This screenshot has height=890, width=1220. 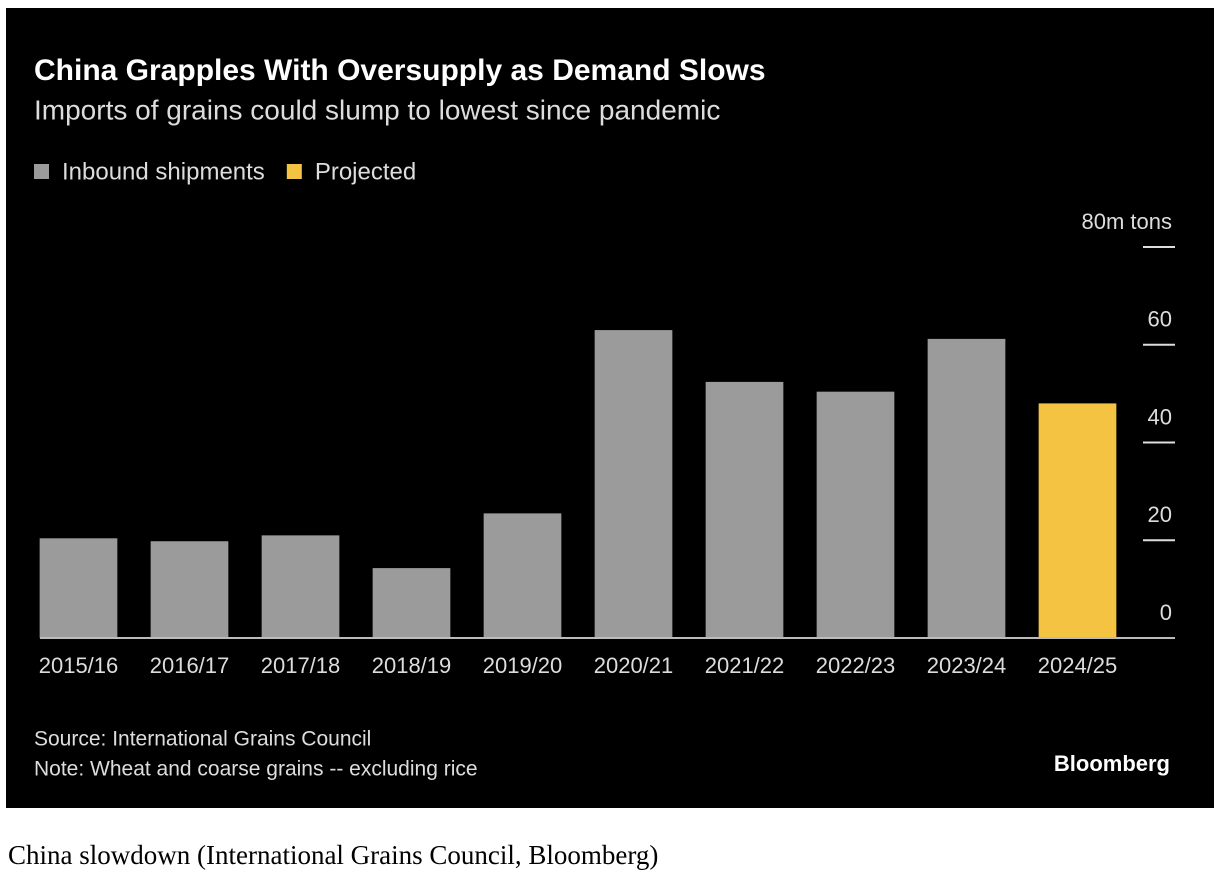 What do you see at coordinates (365, 171) in the screenshot?
I see `legend-label: Projected` at bounding box center [365, 171].